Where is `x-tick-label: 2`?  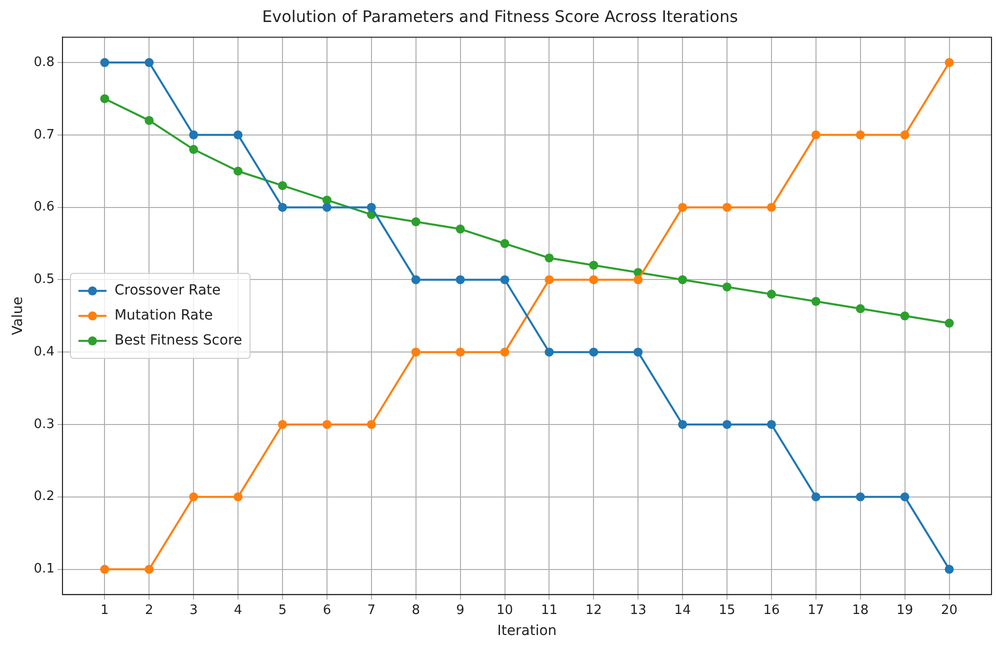 x-tick-label: 2 is located at coordinates (149, 610).